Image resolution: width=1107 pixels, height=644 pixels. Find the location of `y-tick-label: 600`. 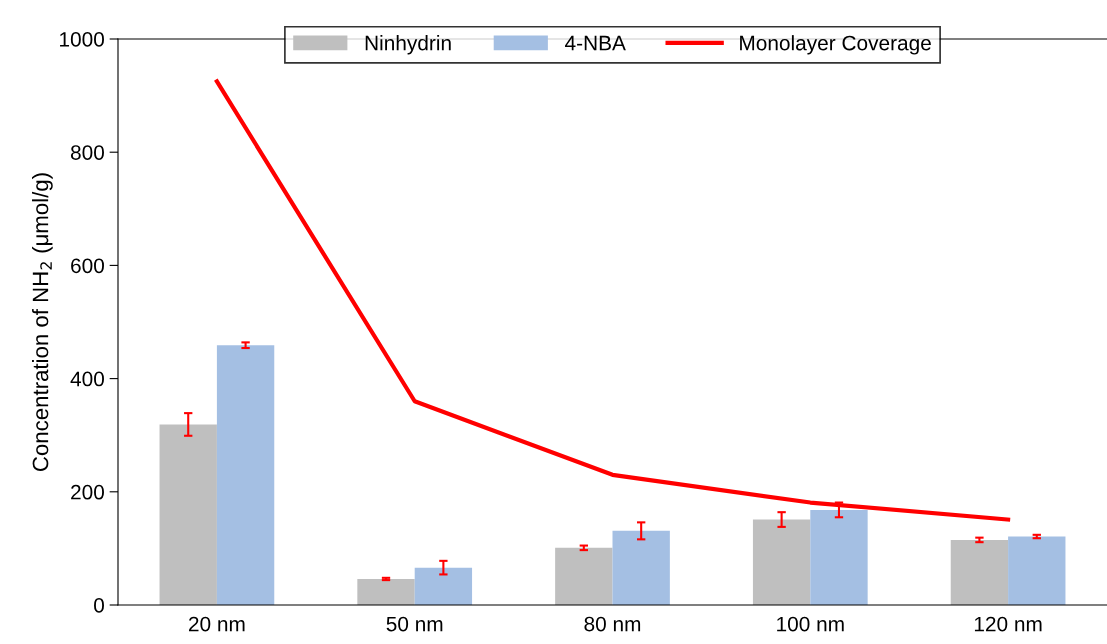

y-tick-label: 600 is located at coordinates (87, 266).